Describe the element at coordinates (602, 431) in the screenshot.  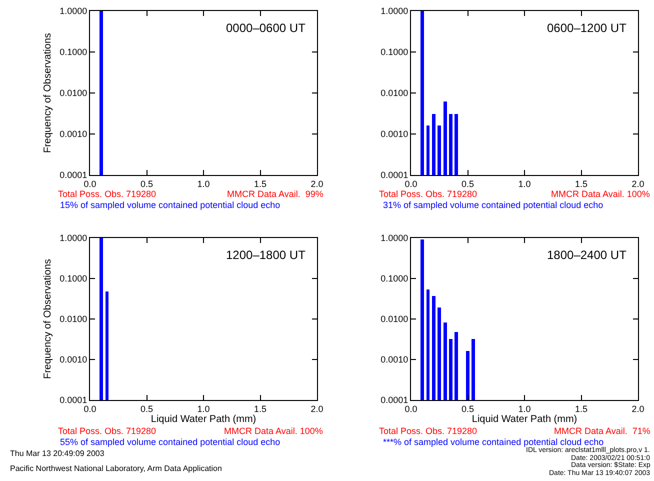
I see `text: MMCR Data Avail. 71%` at that location.